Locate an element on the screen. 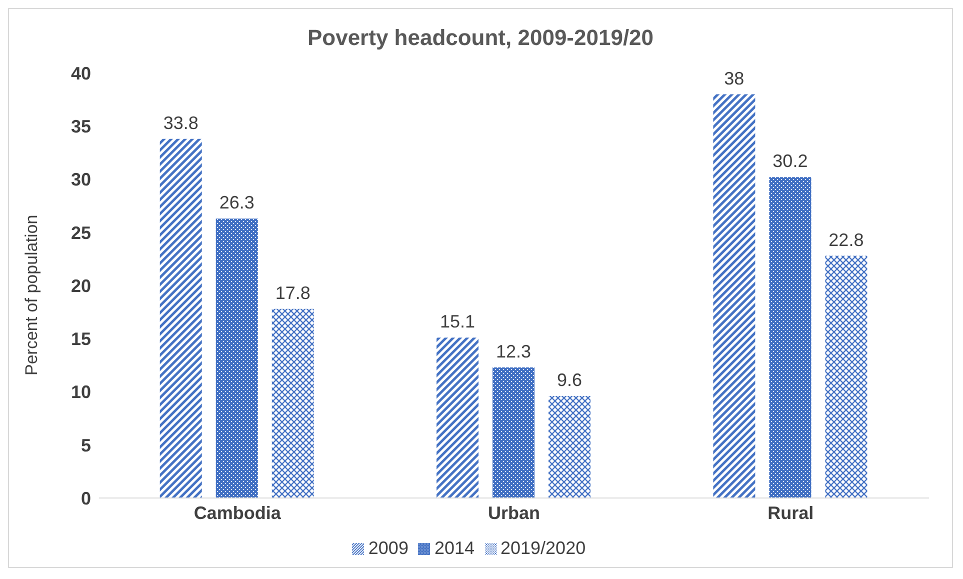 The width and height of the screenshot is (963, 579). x-tick-label: Urban is located at coordinates (514, 512).